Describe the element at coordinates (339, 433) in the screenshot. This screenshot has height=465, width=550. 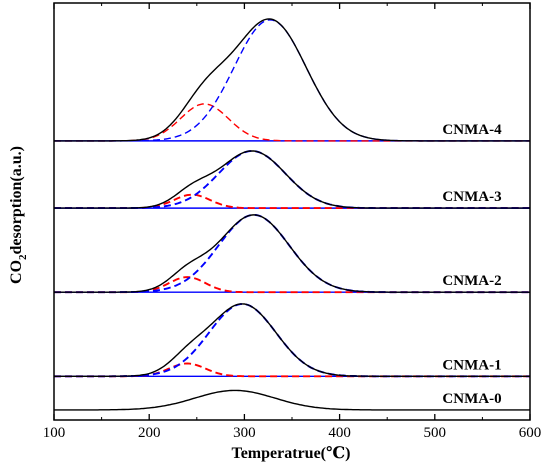
I see `x-tick-label-400: 400` at that location.